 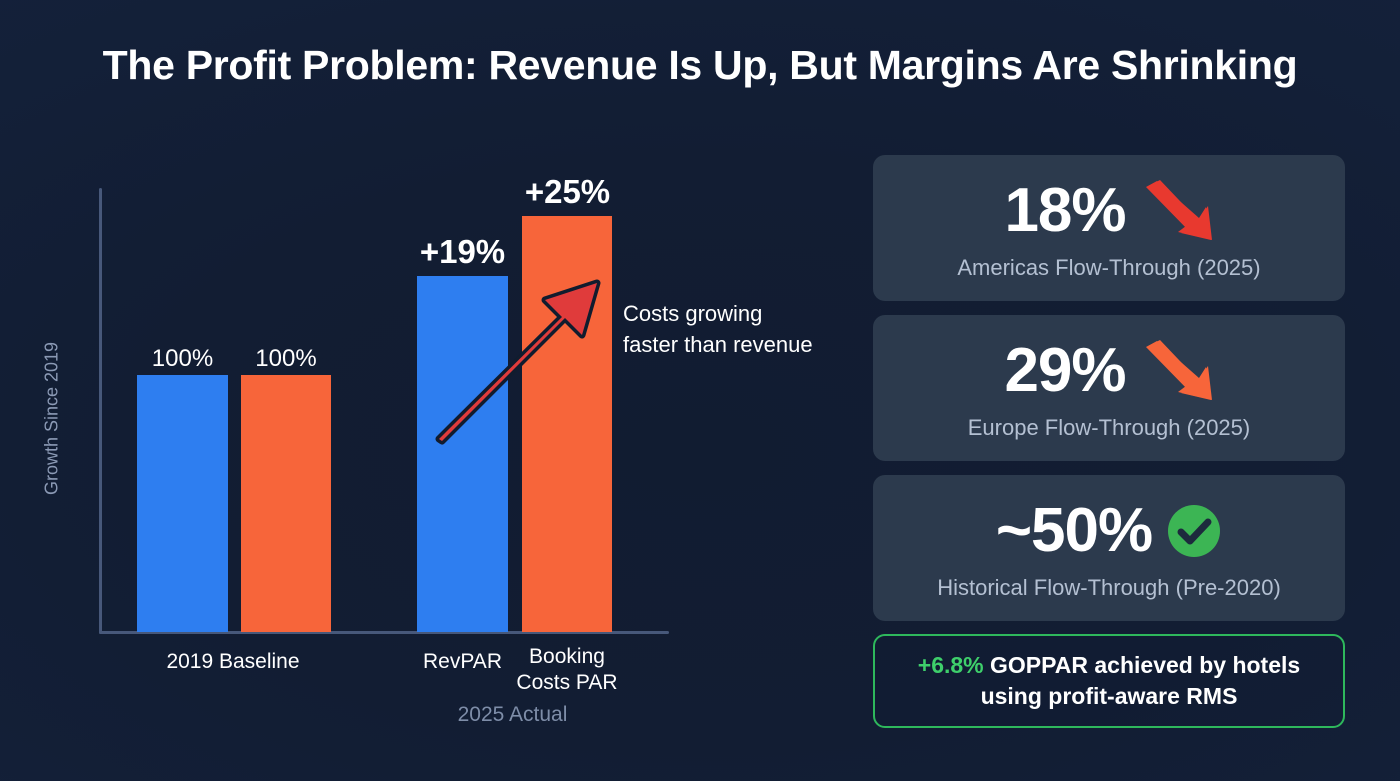 I want to click on stat-card-europe-row: 29%, so click(x=1108, y=371).